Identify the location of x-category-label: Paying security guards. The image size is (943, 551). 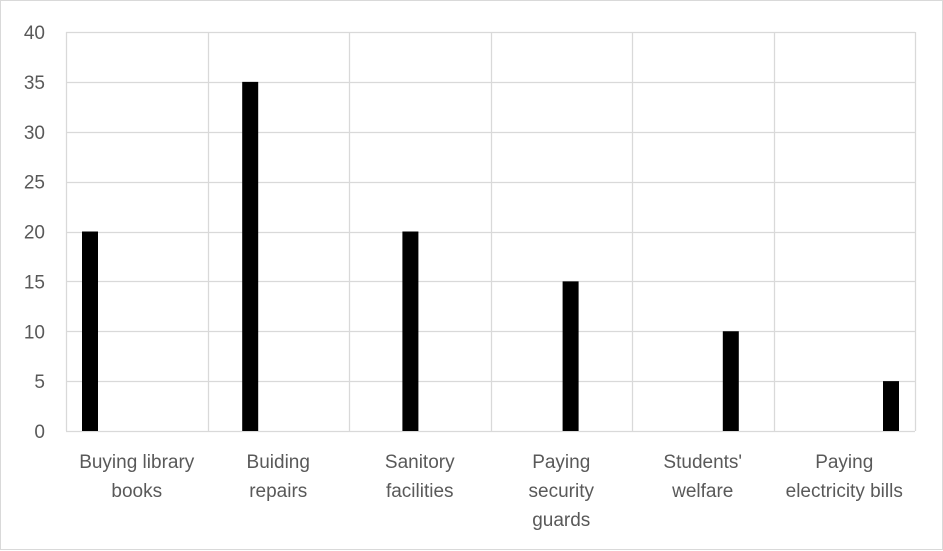
(562, 491).